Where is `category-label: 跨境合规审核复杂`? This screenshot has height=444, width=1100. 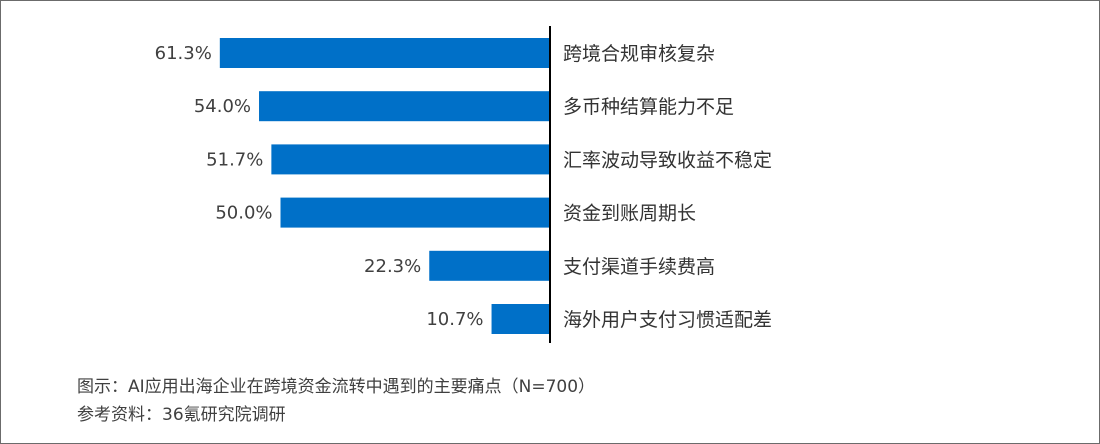
category-label: 跨境合规审核复杂 is located at coordinates (639, 54).